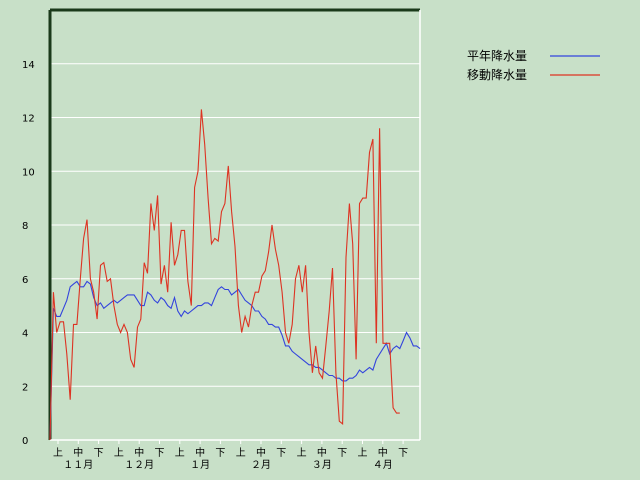  What do you see at coordinates (261, 465) in the screenshot?
I see `x-month-label: ２月` at bounding box center [261, 465].